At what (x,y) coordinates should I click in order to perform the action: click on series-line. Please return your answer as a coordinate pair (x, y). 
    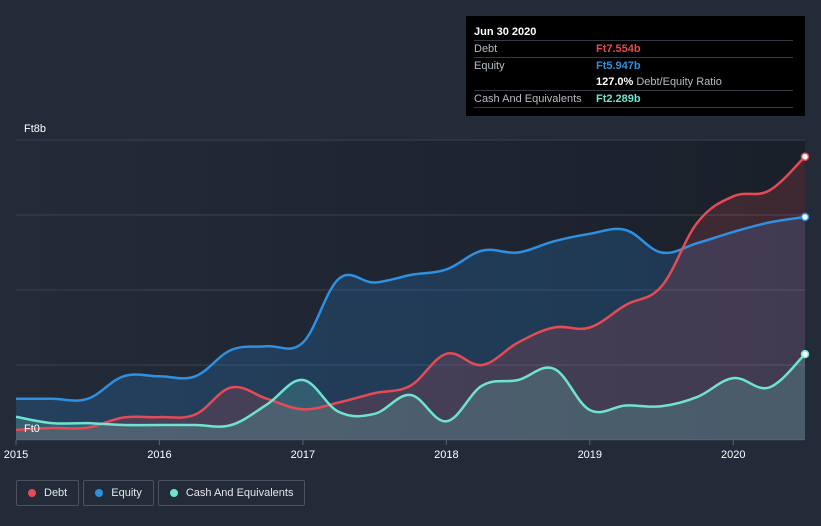
    Looking at the image, I should click on (410, 390).